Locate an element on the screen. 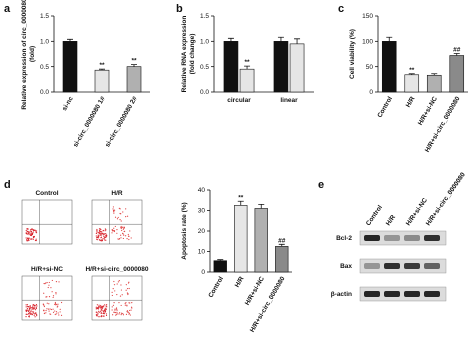 This screenshot has height=355, width=474. y-tick-label: 10 is located at coordinates (202, 252).